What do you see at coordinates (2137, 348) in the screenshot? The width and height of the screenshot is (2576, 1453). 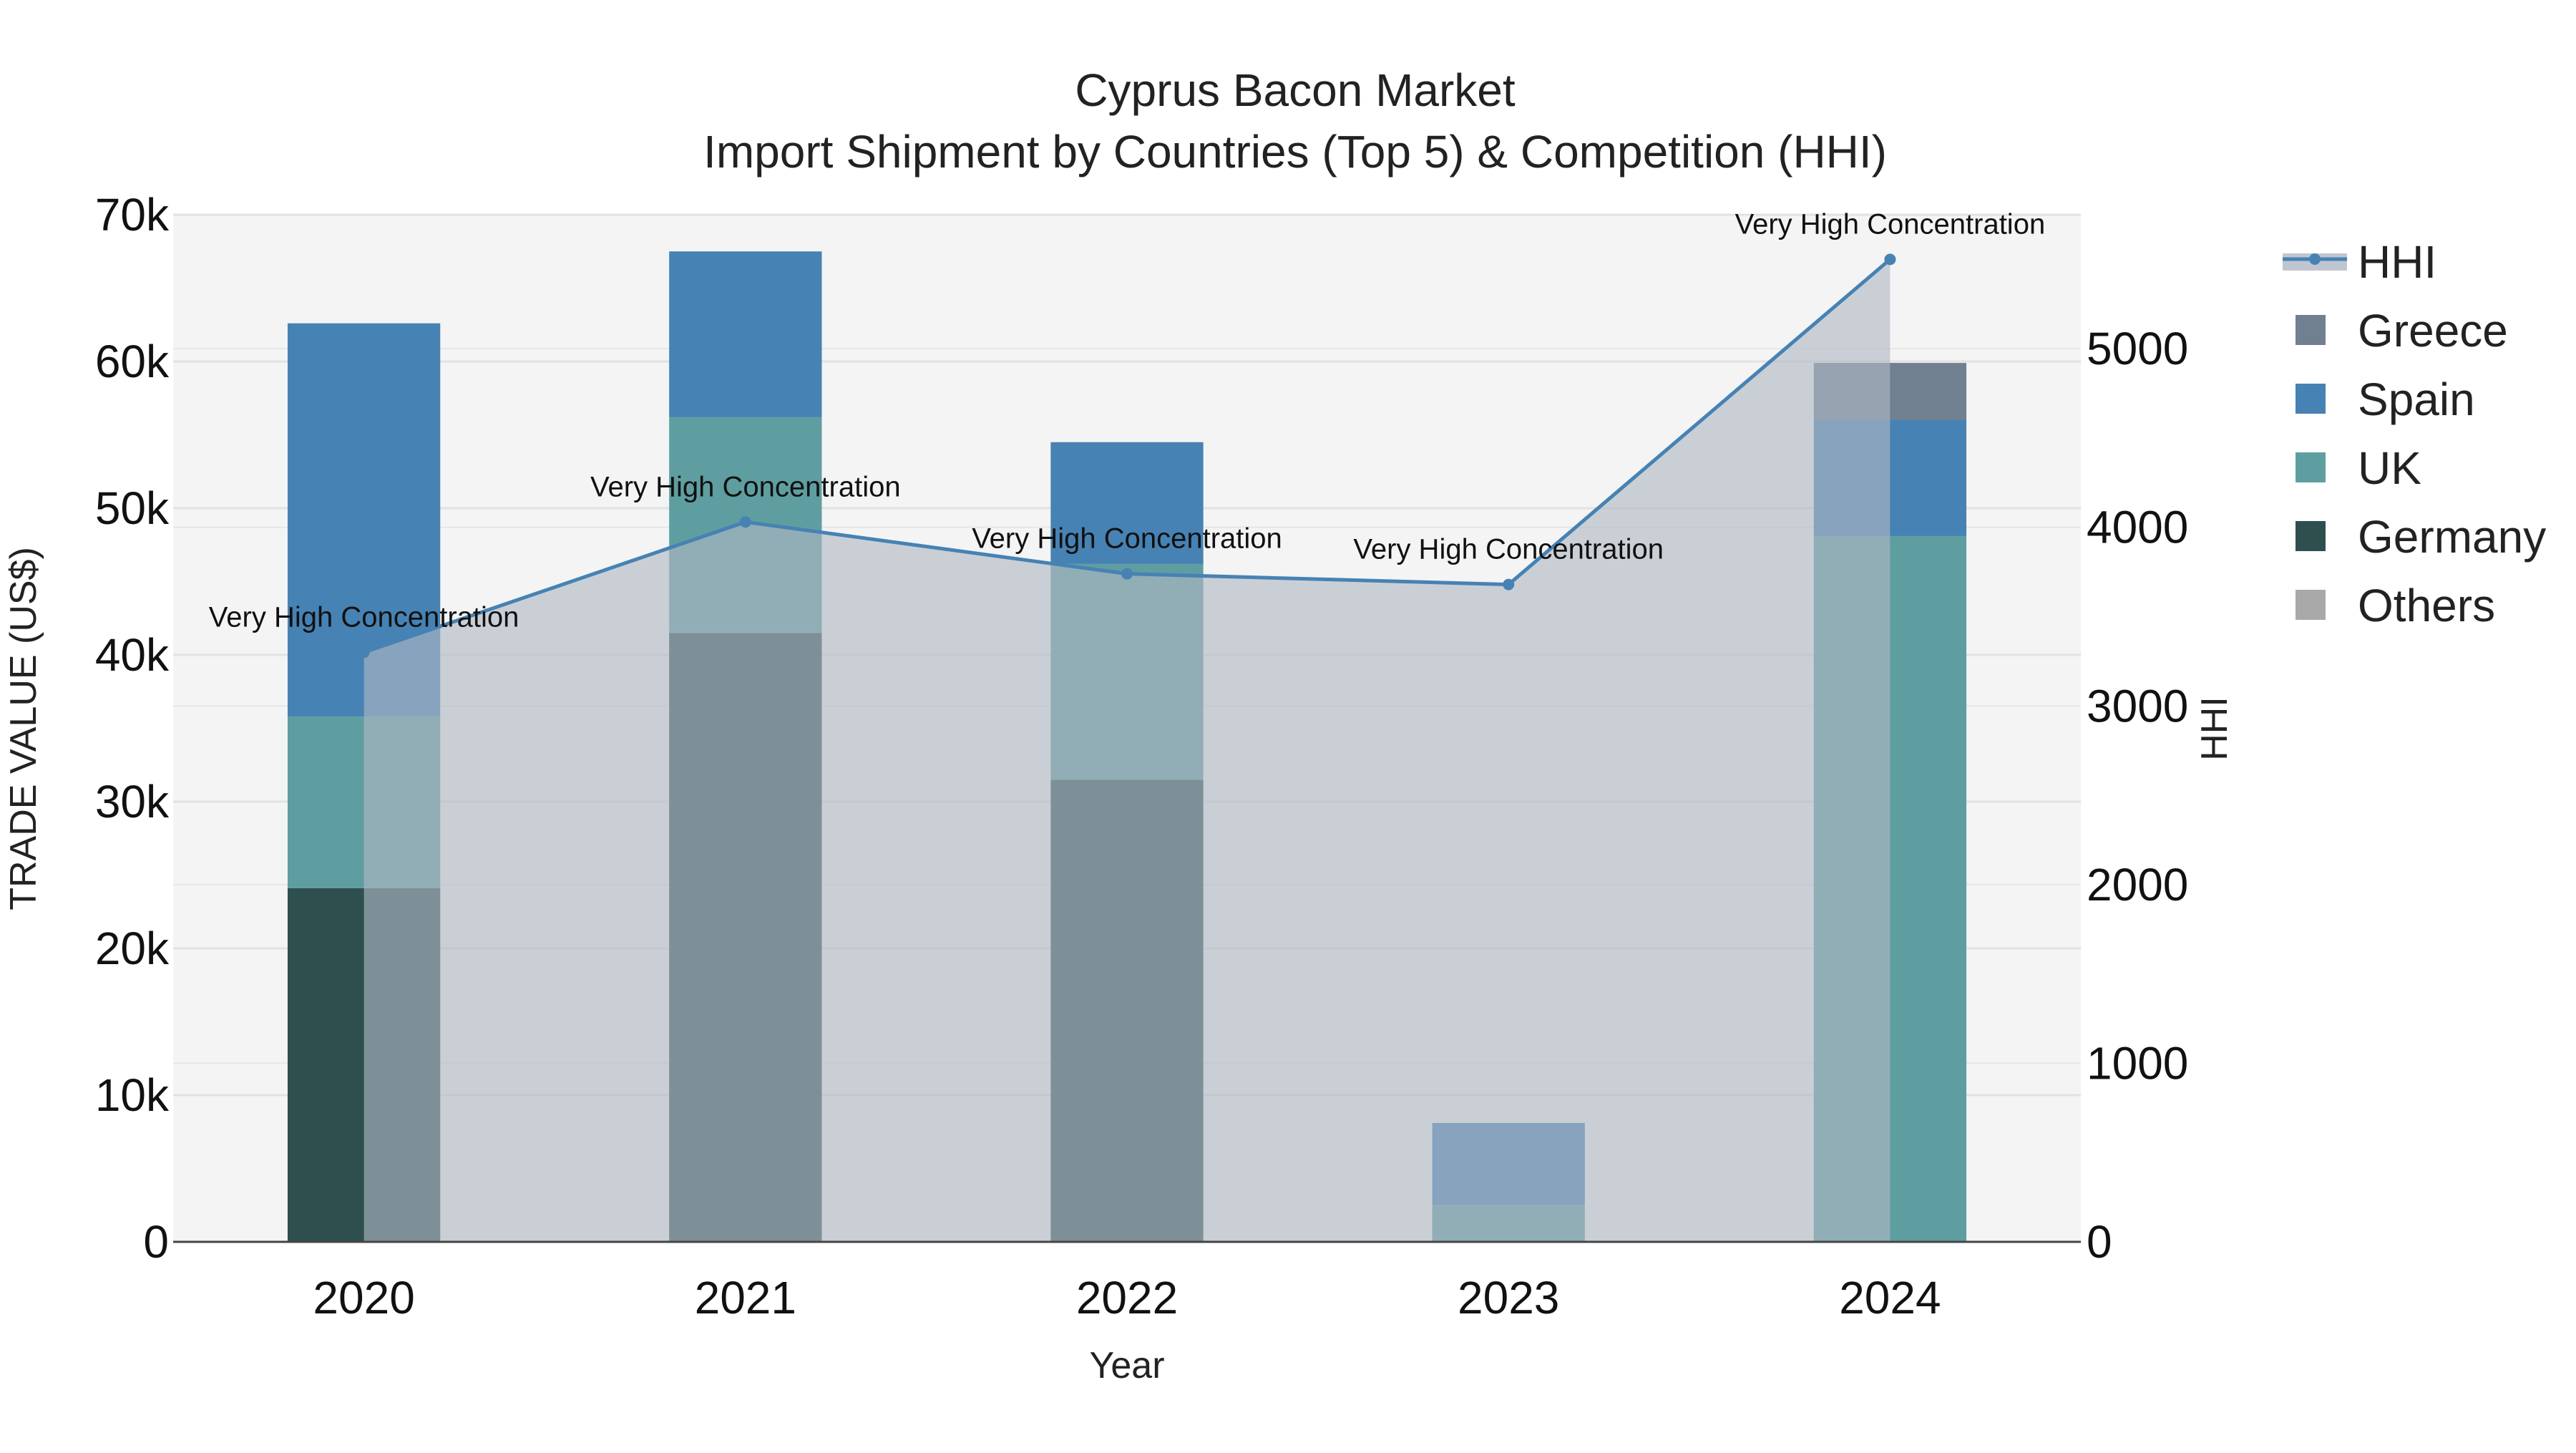 I see `y2-tick-label: 5000` at bounding box center [2137, 348].